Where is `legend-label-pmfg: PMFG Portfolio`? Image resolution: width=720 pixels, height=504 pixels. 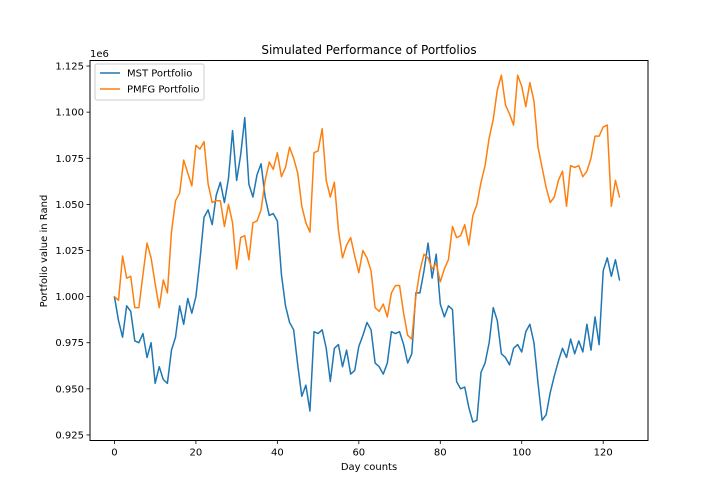 legend-label-pmfg: PMFG Portfolio is located at coordinates (163, 90).